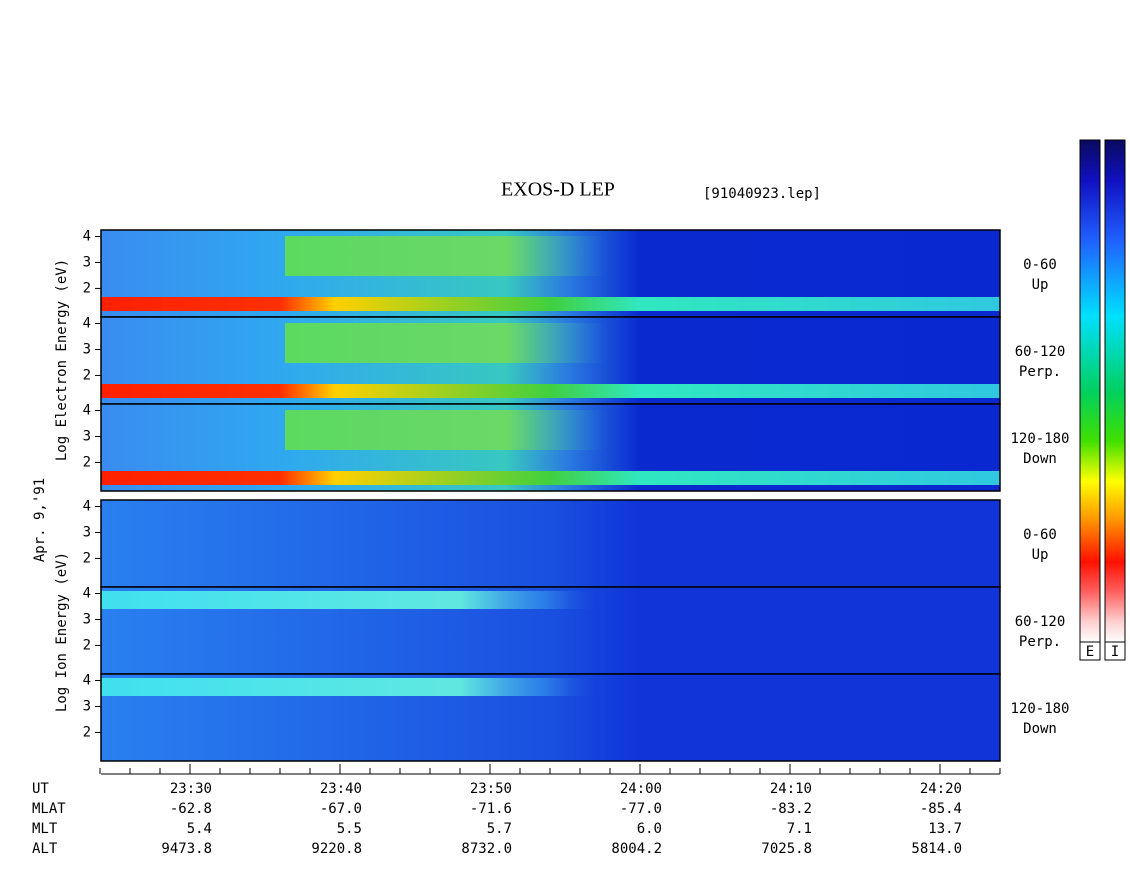  What do you see at coordinates (649, 829) in the screenshot?
I see `cell: 6.0` at bounding box center [649, 829].